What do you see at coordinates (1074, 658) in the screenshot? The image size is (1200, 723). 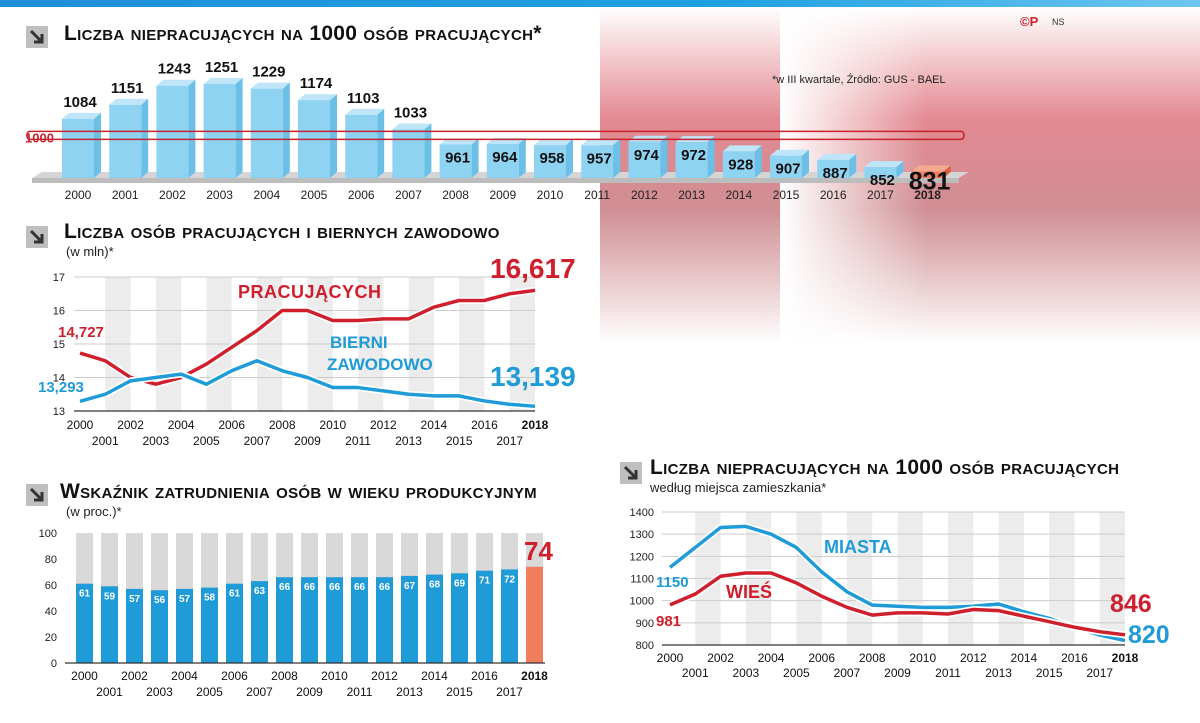 I see `chart4-tick-label: 2016` at bounding box center [1074, 658].